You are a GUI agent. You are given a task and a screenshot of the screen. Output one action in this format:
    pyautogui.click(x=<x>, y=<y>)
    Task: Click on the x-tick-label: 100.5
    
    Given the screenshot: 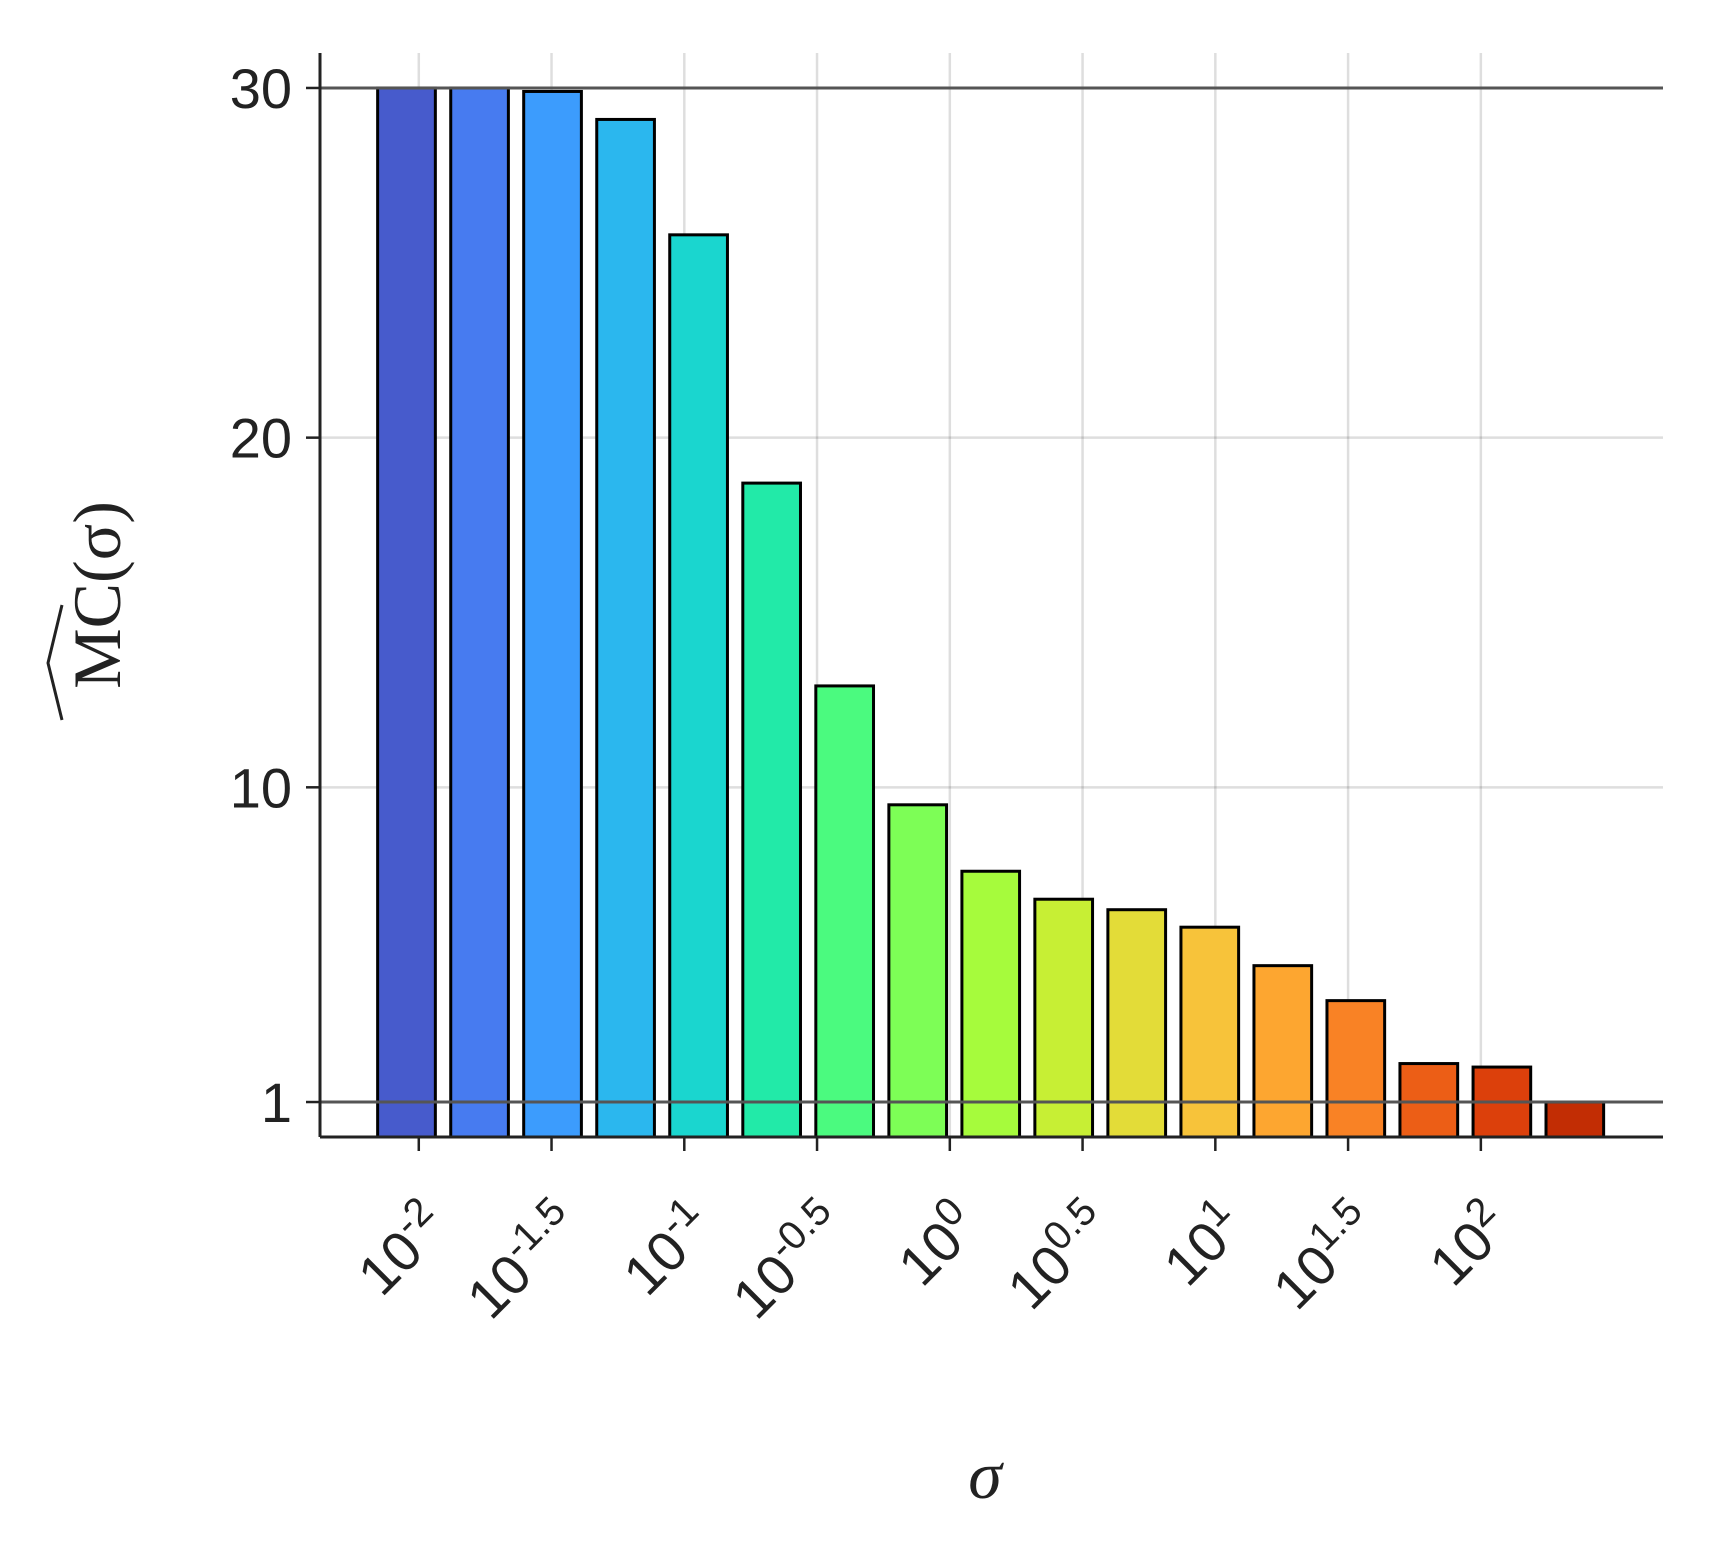 What is the action you would take?
    pyautogui.click(x=1057, y=1255)
    